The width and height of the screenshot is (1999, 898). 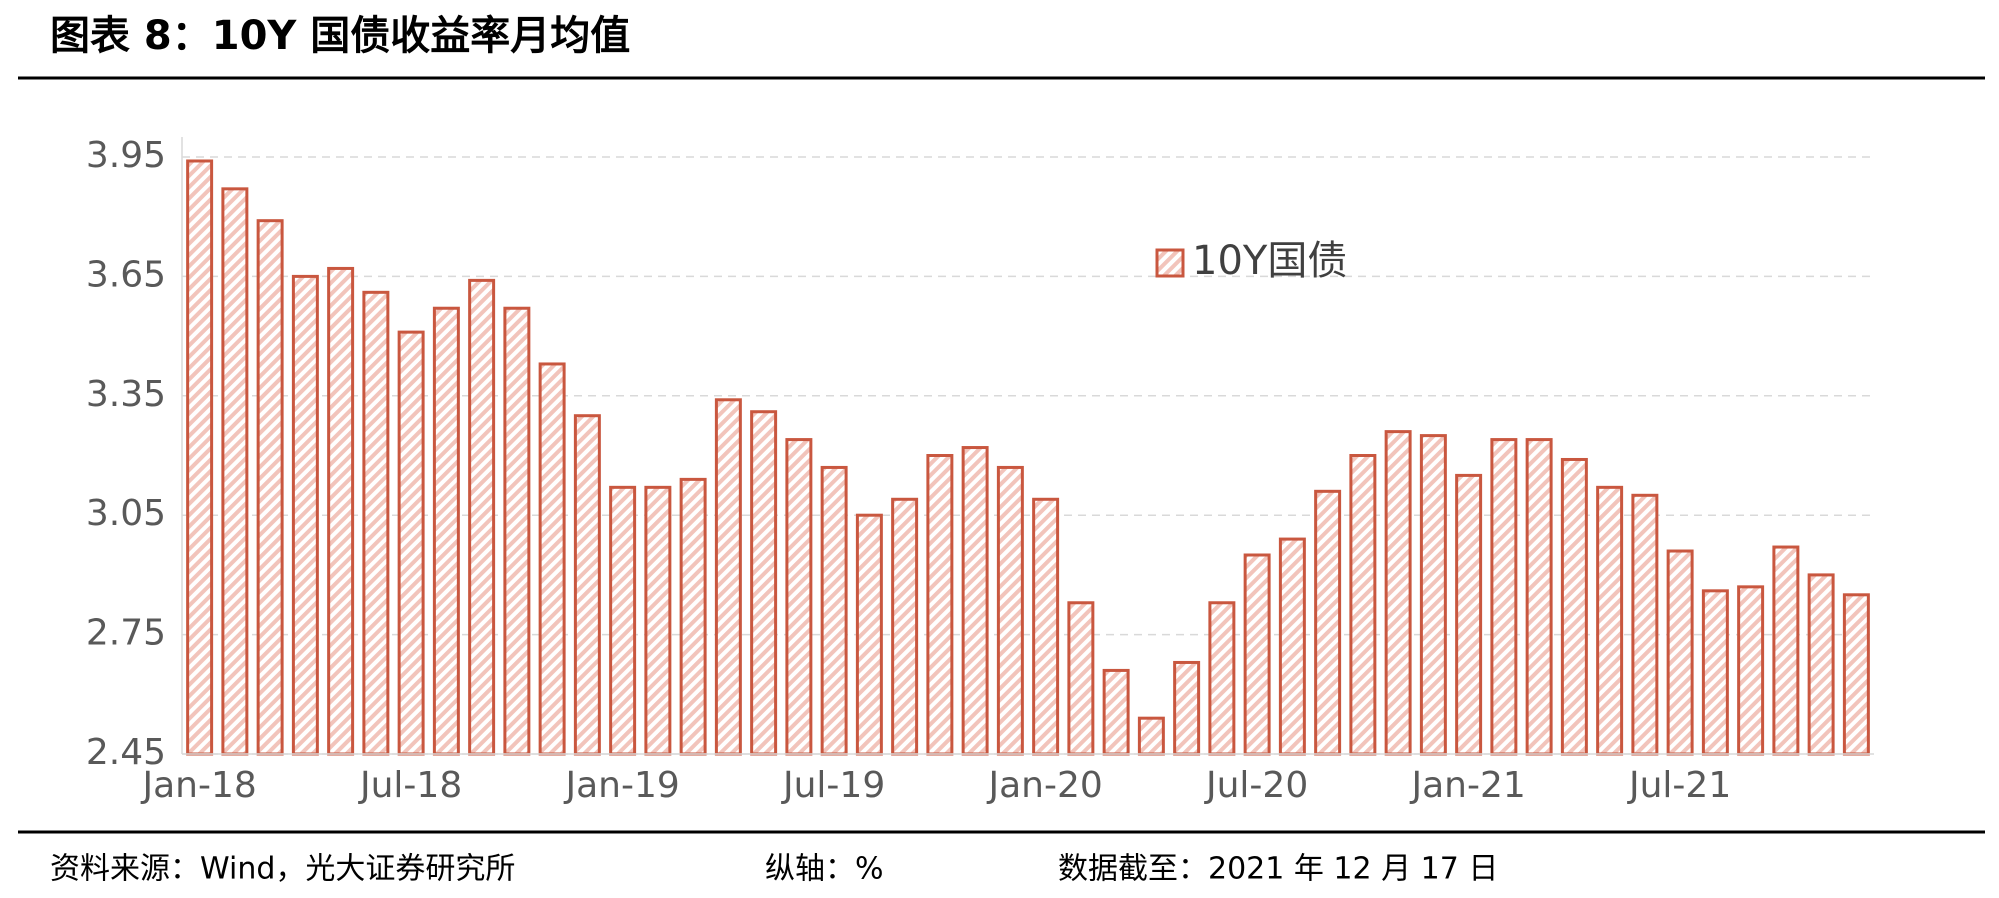 I want to click on legend-label: 10Y国债, so click(x=1269, y=261).